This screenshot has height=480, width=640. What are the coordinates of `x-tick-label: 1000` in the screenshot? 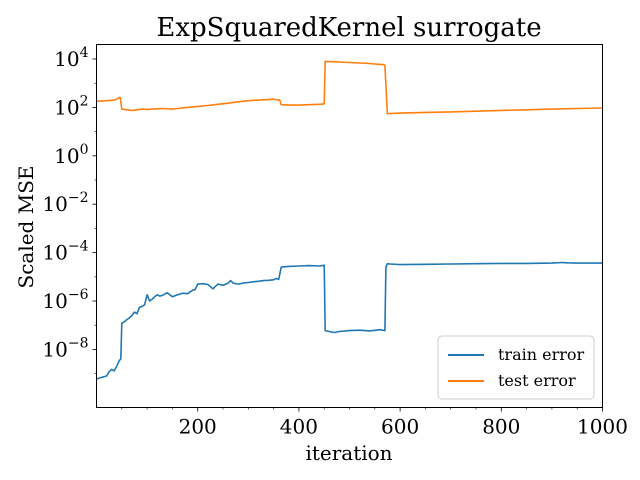 It's located at (602, 427).